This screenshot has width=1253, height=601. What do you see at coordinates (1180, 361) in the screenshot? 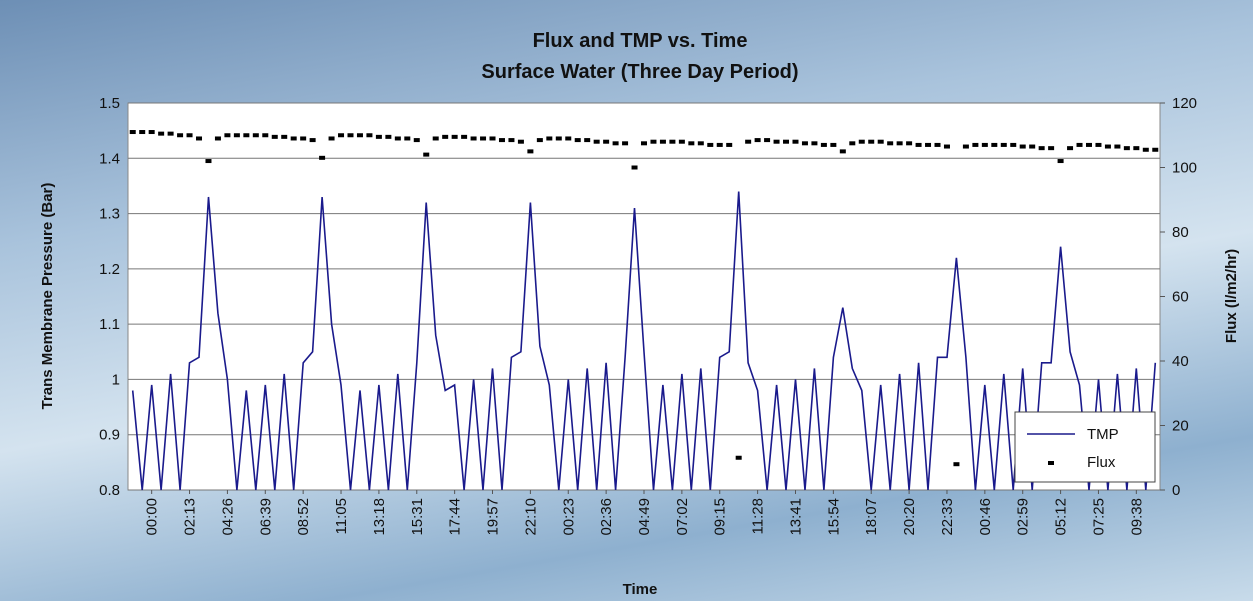
I see `y2-tick-label: 40` at bounding box center [1180, 361].